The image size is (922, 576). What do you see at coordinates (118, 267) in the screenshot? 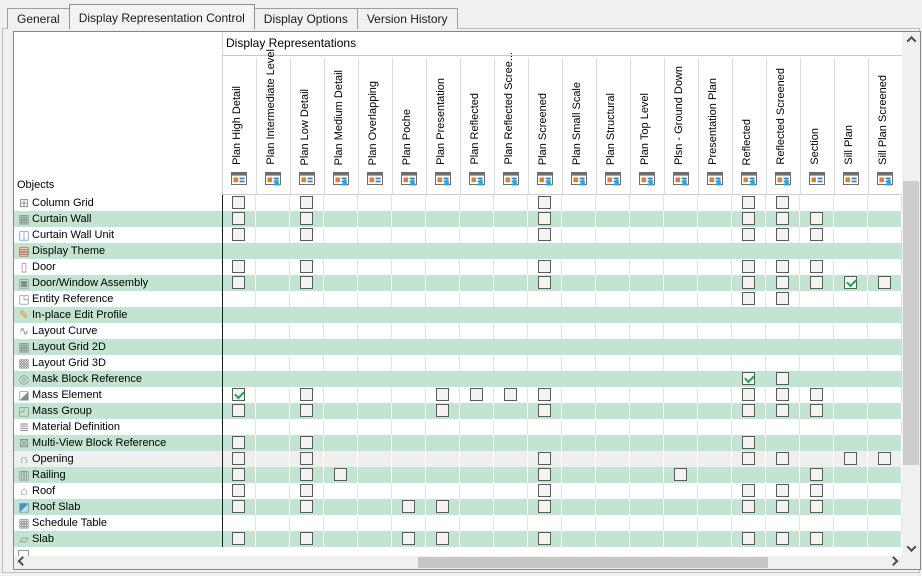
I see `object-row-door: ▯ Door` at bounding box center [118, 267].